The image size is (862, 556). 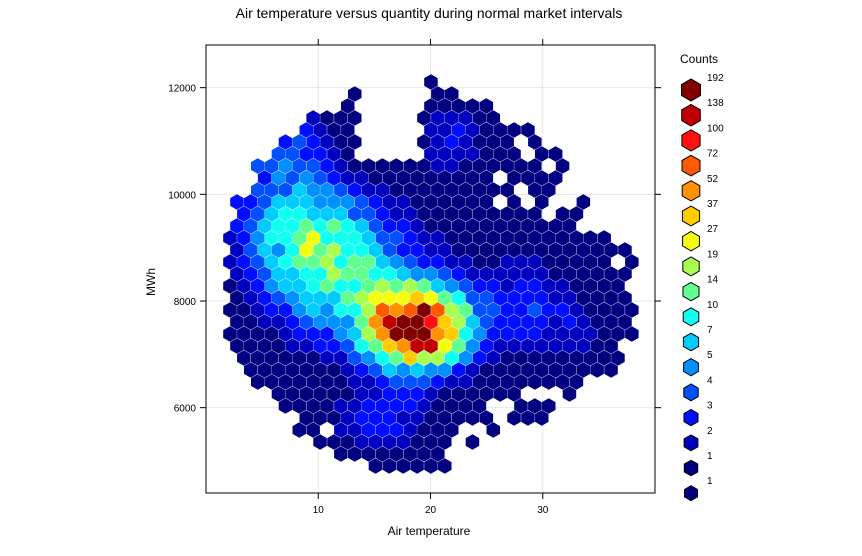 I want to click on y-tick-label-3: 12000, so click(x=182, y=89).